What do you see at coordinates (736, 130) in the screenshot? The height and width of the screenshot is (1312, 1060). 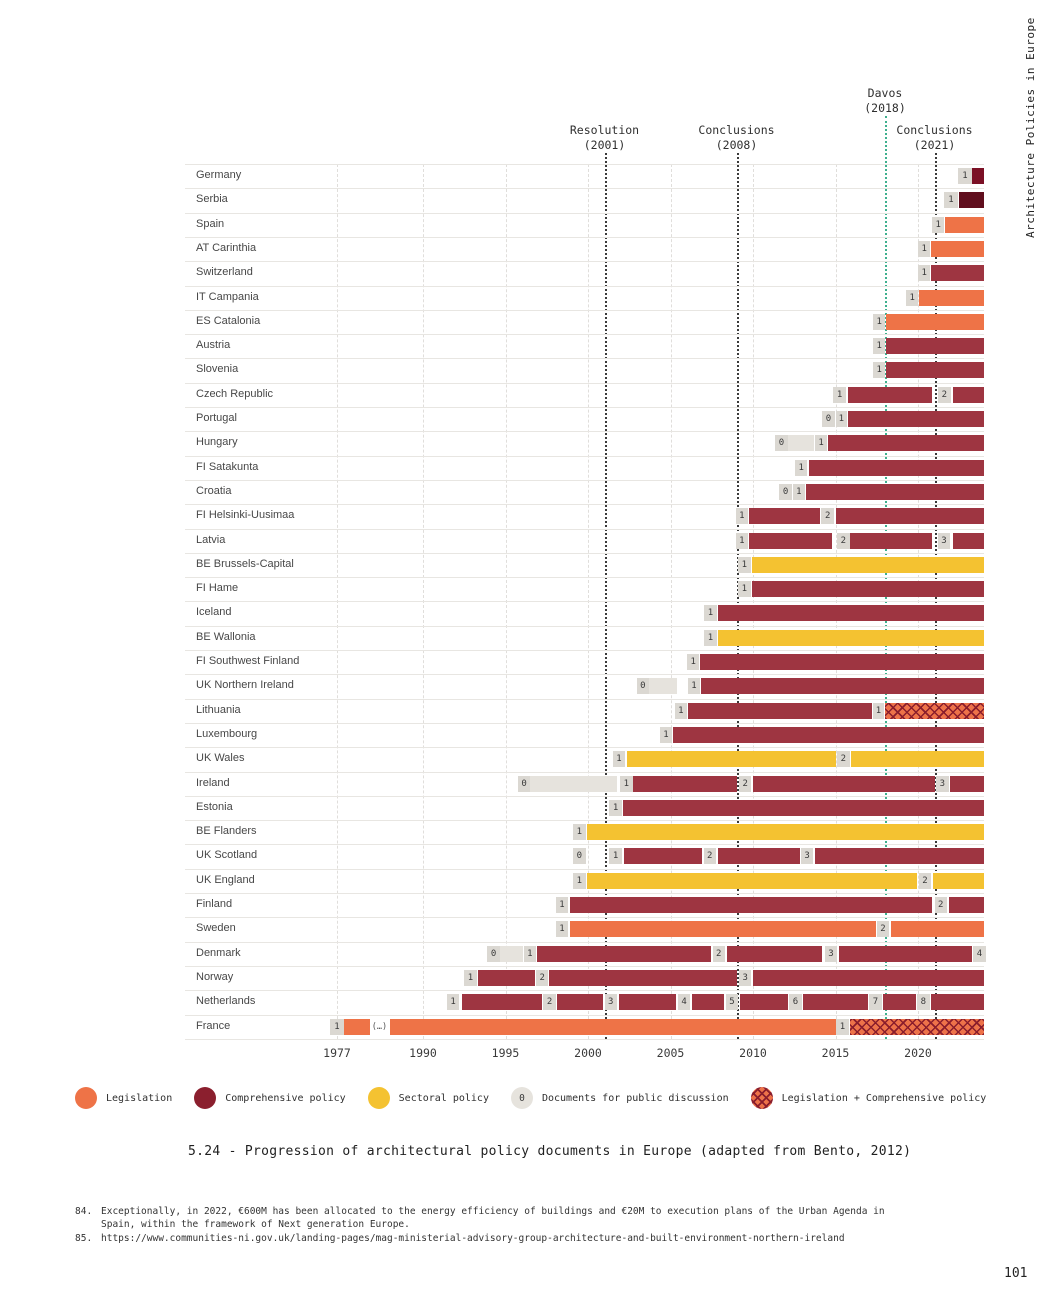 I see `refline-event: Conclusions` at bounding box center [736, 130].